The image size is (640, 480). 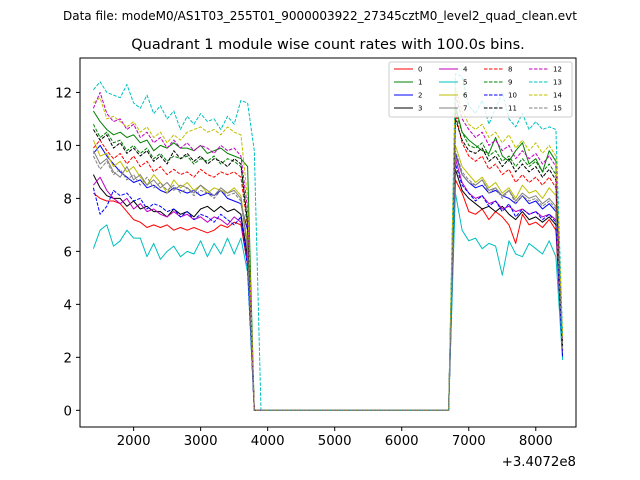 What do you see at coordinates (510, 83) in the screenshot?
I see `legend-label-9: 9` at bounding box center [510, 83].